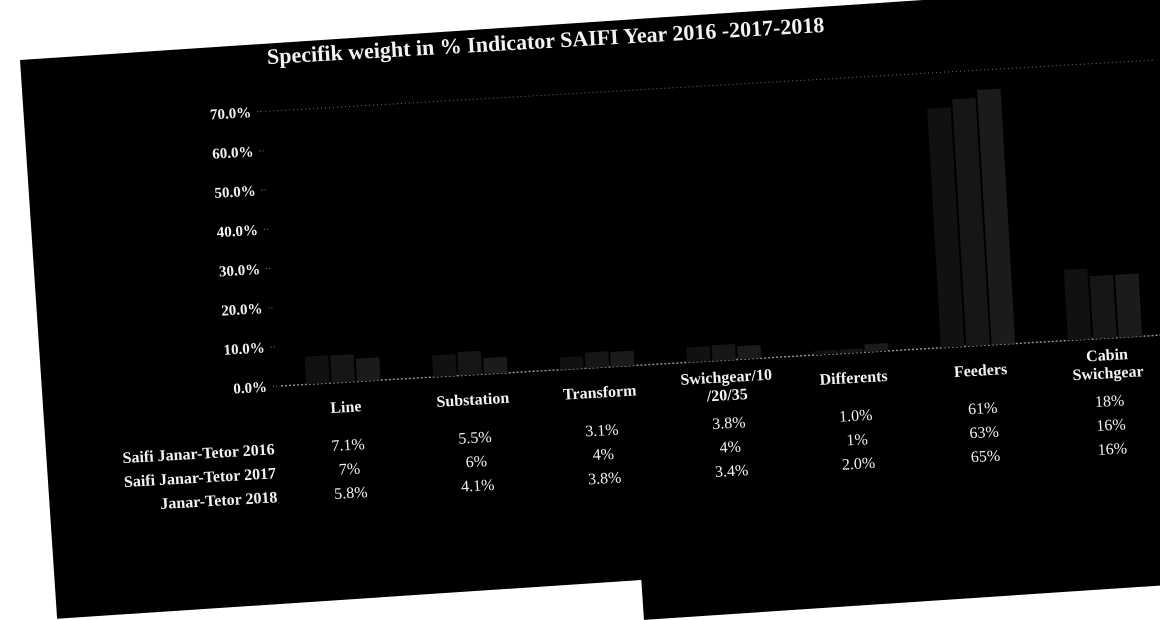 This screenshot has width=1160, height=620. What do you see at coordinates (732, 471) in the screenshot?
I see `table-cell: 3.4%` at bounding box center [732, 471].